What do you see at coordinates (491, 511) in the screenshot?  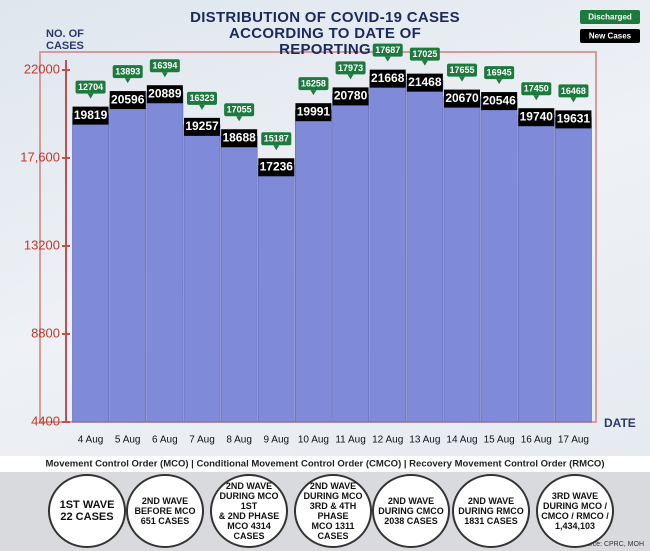 I see `wave-text: DURING RMCO` at bounding box center [491, 511].